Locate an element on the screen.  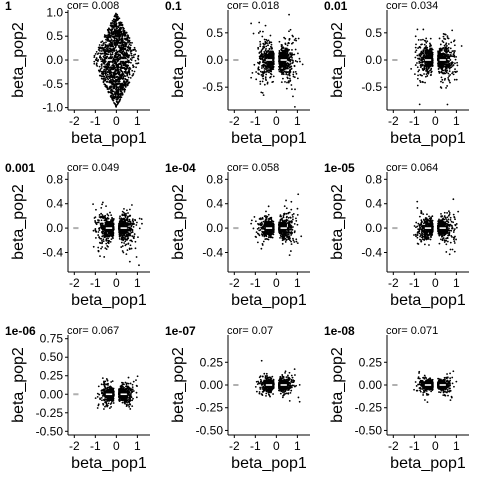
x-tick-label: 0 is located at coordinates (116, 121).